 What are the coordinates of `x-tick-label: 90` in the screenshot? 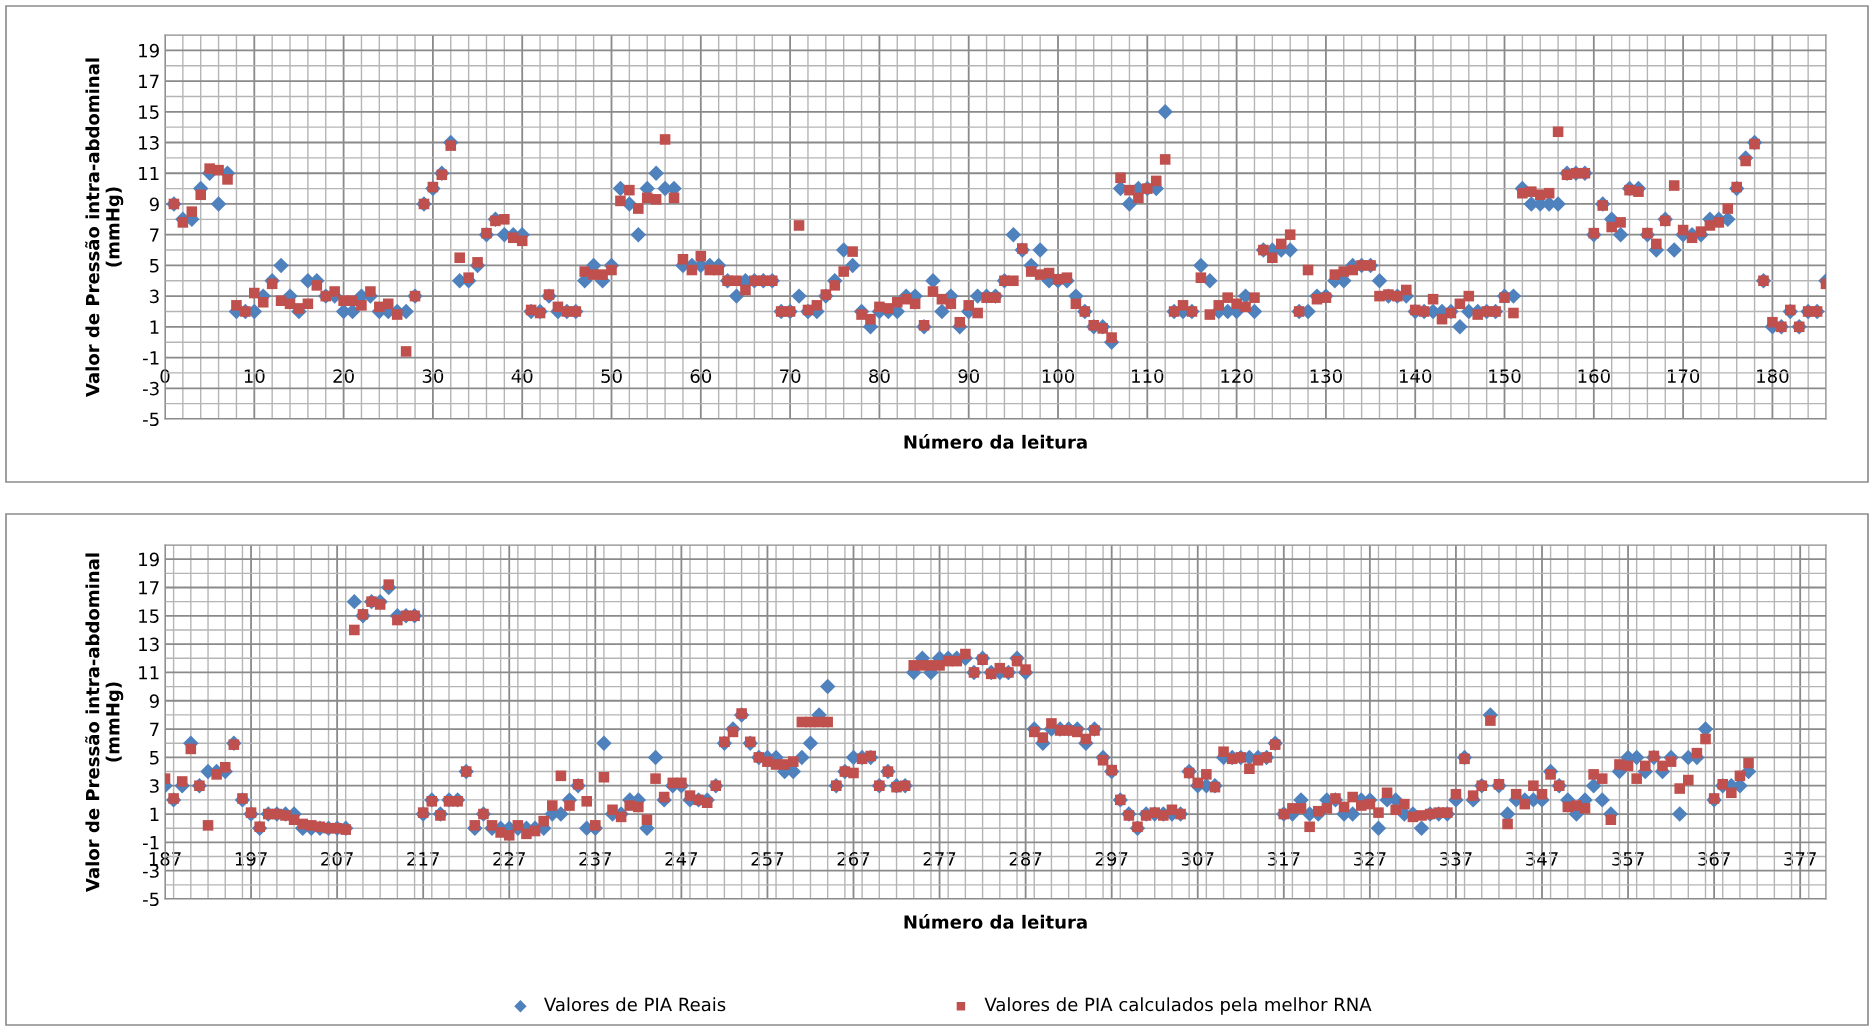 It's located at (968, 376).